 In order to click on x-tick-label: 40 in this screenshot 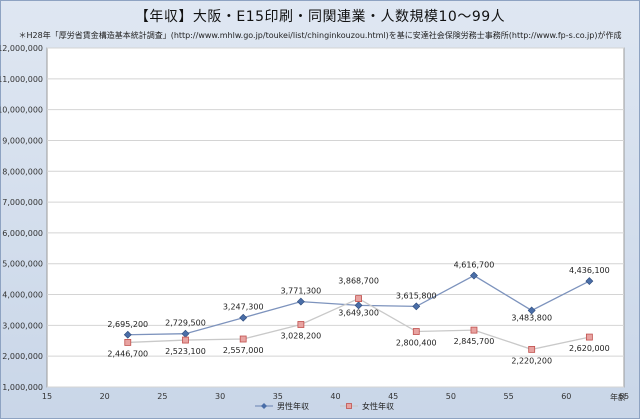, I will do `click(335, 396)`.